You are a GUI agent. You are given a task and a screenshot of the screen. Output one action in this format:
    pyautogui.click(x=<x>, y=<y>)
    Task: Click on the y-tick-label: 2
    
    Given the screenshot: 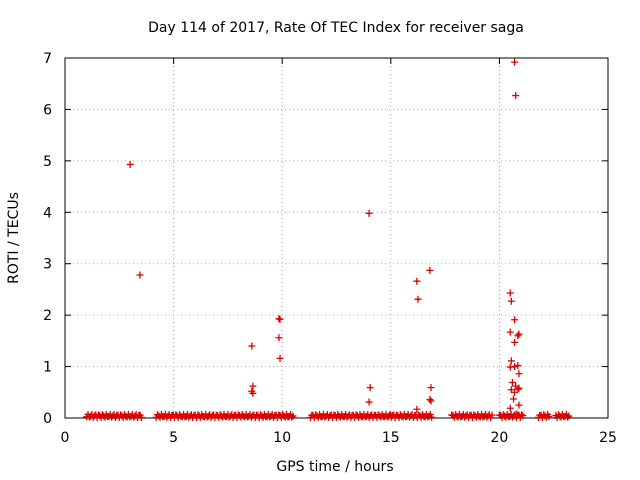 What is the action you would take?
    pyautogui.click(x=47, y=316)
    